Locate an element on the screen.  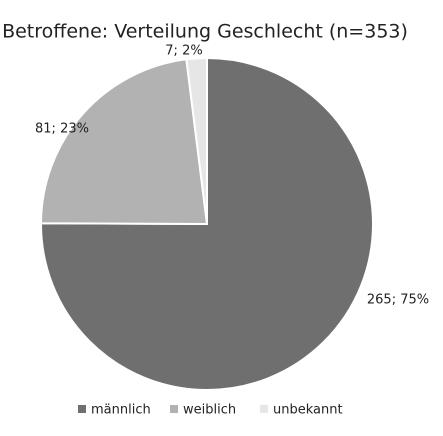
data-label: 265; 75% is located at coordinates (398, 300).